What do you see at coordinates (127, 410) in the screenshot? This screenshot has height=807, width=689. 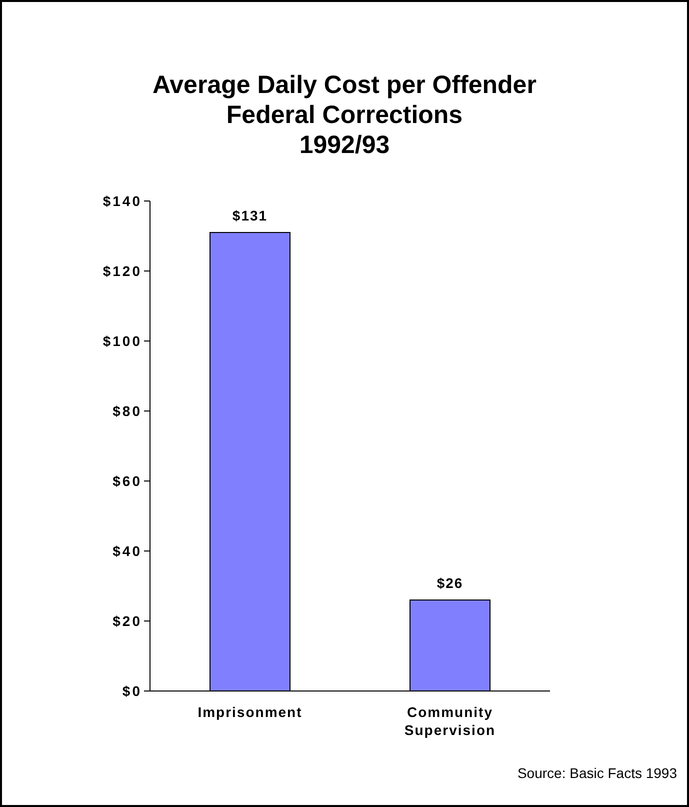 I see `y-tick-label: $80` at bounding box center [127, 410].